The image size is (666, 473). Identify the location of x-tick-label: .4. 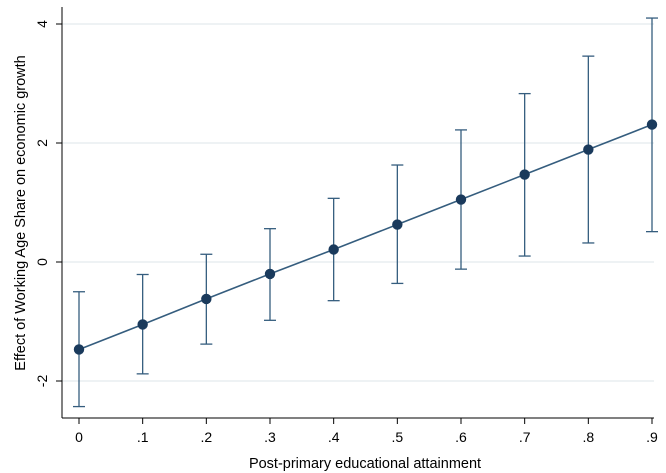
(334, 437).